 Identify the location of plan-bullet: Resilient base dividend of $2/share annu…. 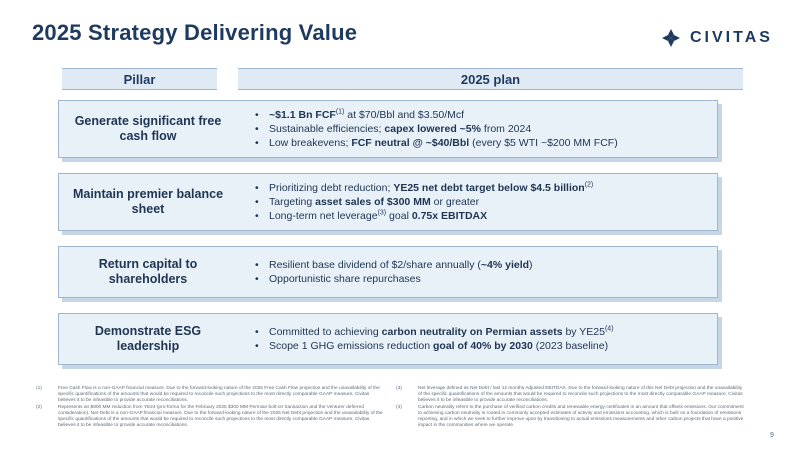
(394, 265).